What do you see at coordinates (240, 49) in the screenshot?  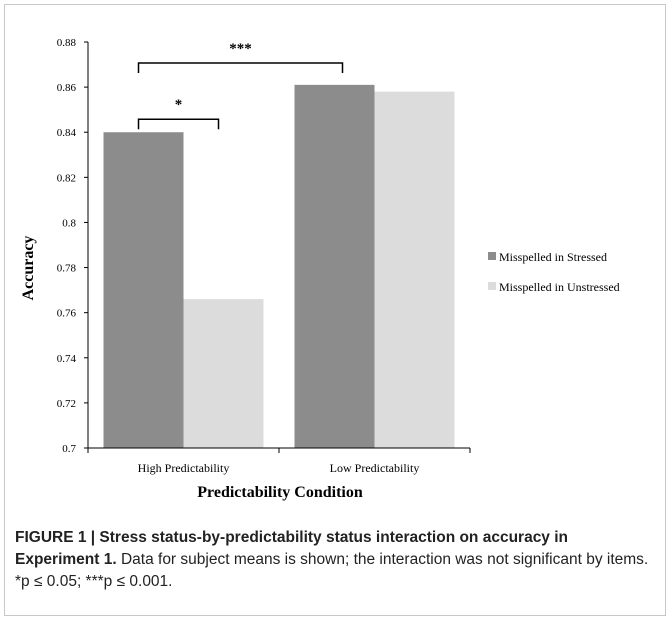 I see `significance-label: ***` at bounding box center [240, 49].